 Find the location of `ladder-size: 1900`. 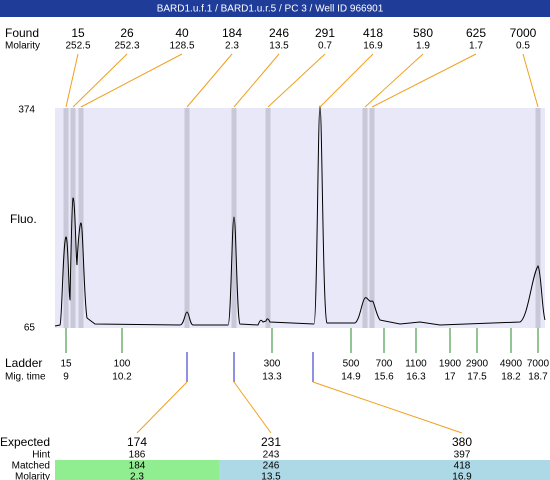

ladder-size: 1900 is located at coordinates (450, 364).